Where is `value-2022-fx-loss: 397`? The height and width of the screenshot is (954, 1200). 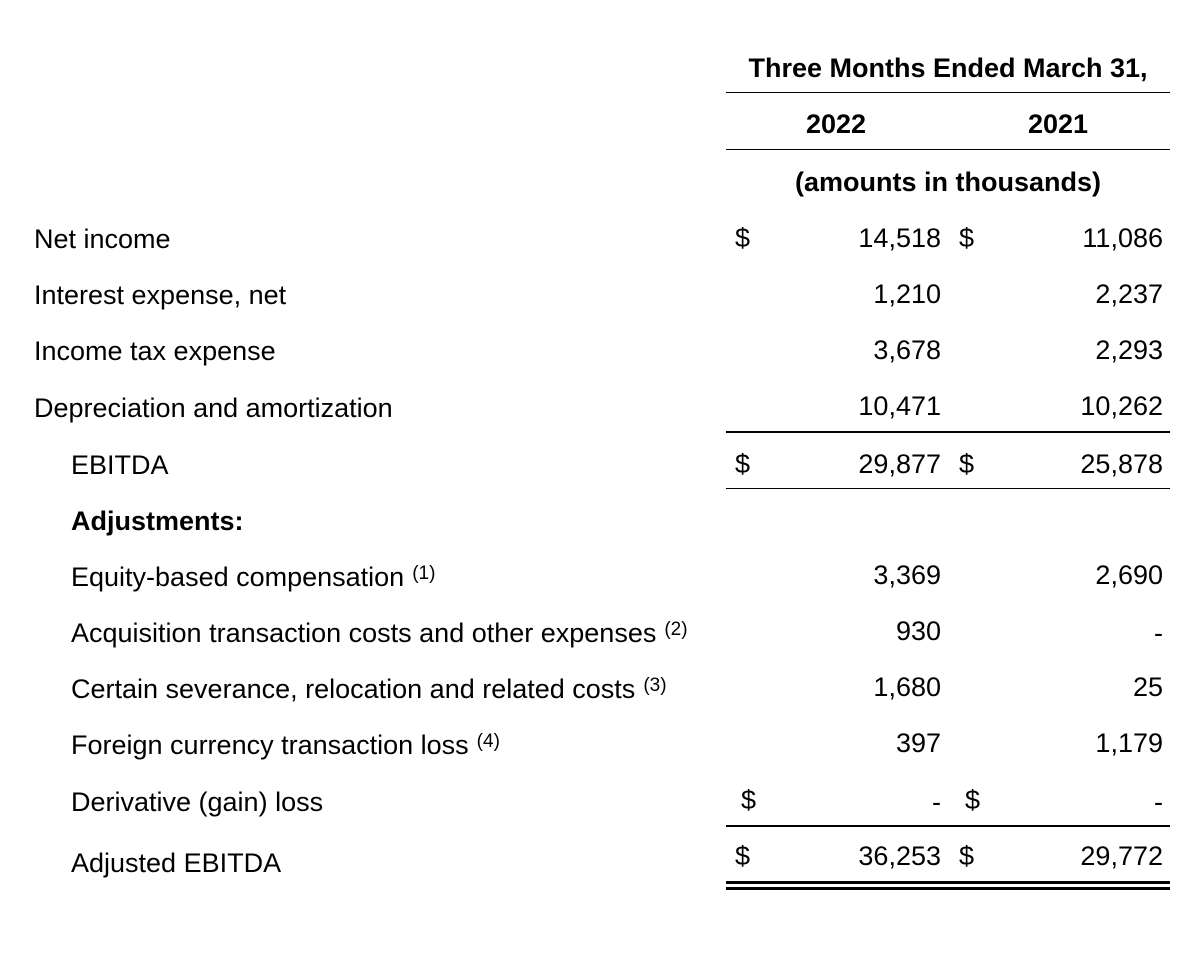 value-2022-fx-loss: 397 is located at coordinates (918, 743).